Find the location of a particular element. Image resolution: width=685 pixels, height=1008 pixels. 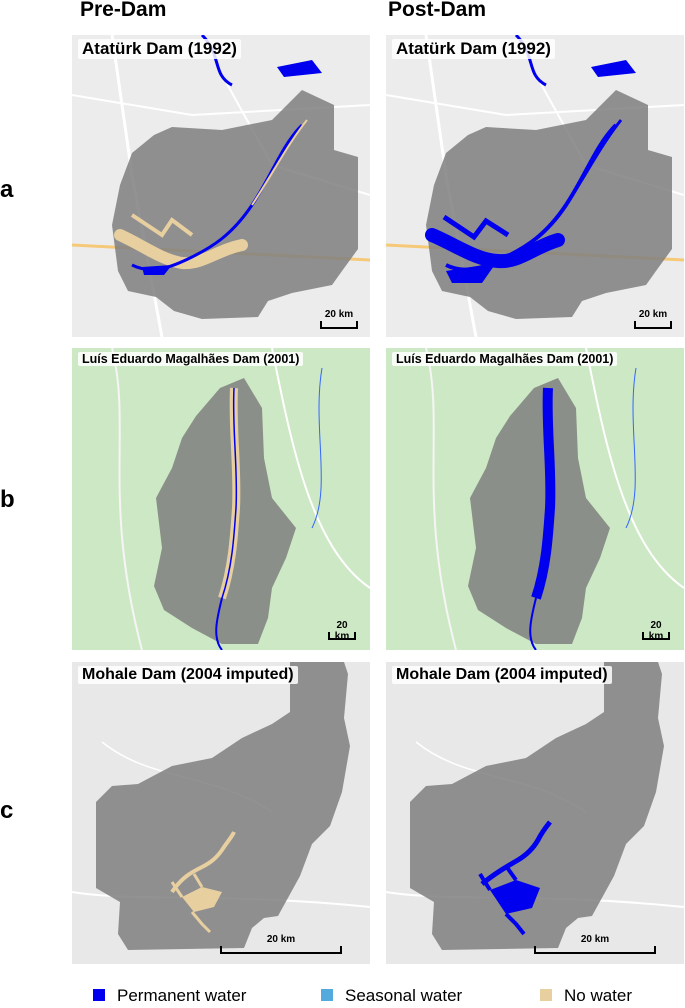

map-panel-c-post: Mohale Dam (2004 imputed) 20 km is located at coordinates (535, 813).